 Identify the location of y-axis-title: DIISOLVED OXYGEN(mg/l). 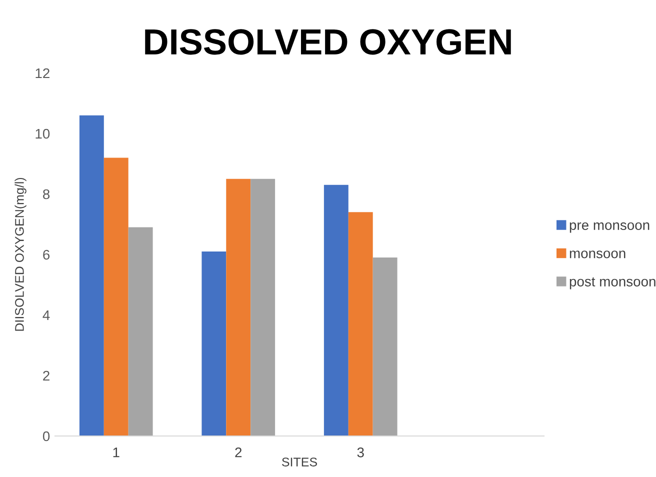
(20, 254).